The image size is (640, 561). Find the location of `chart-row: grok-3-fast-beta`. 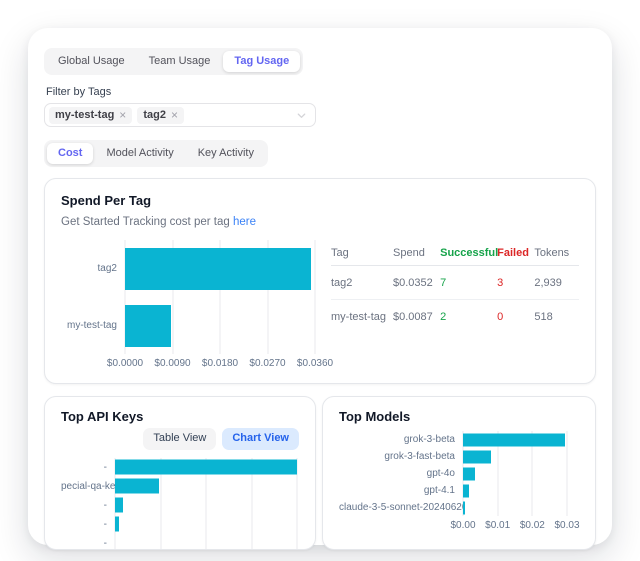

chart-row: grok-3-fast-beta is located at coordinates (459, 456).